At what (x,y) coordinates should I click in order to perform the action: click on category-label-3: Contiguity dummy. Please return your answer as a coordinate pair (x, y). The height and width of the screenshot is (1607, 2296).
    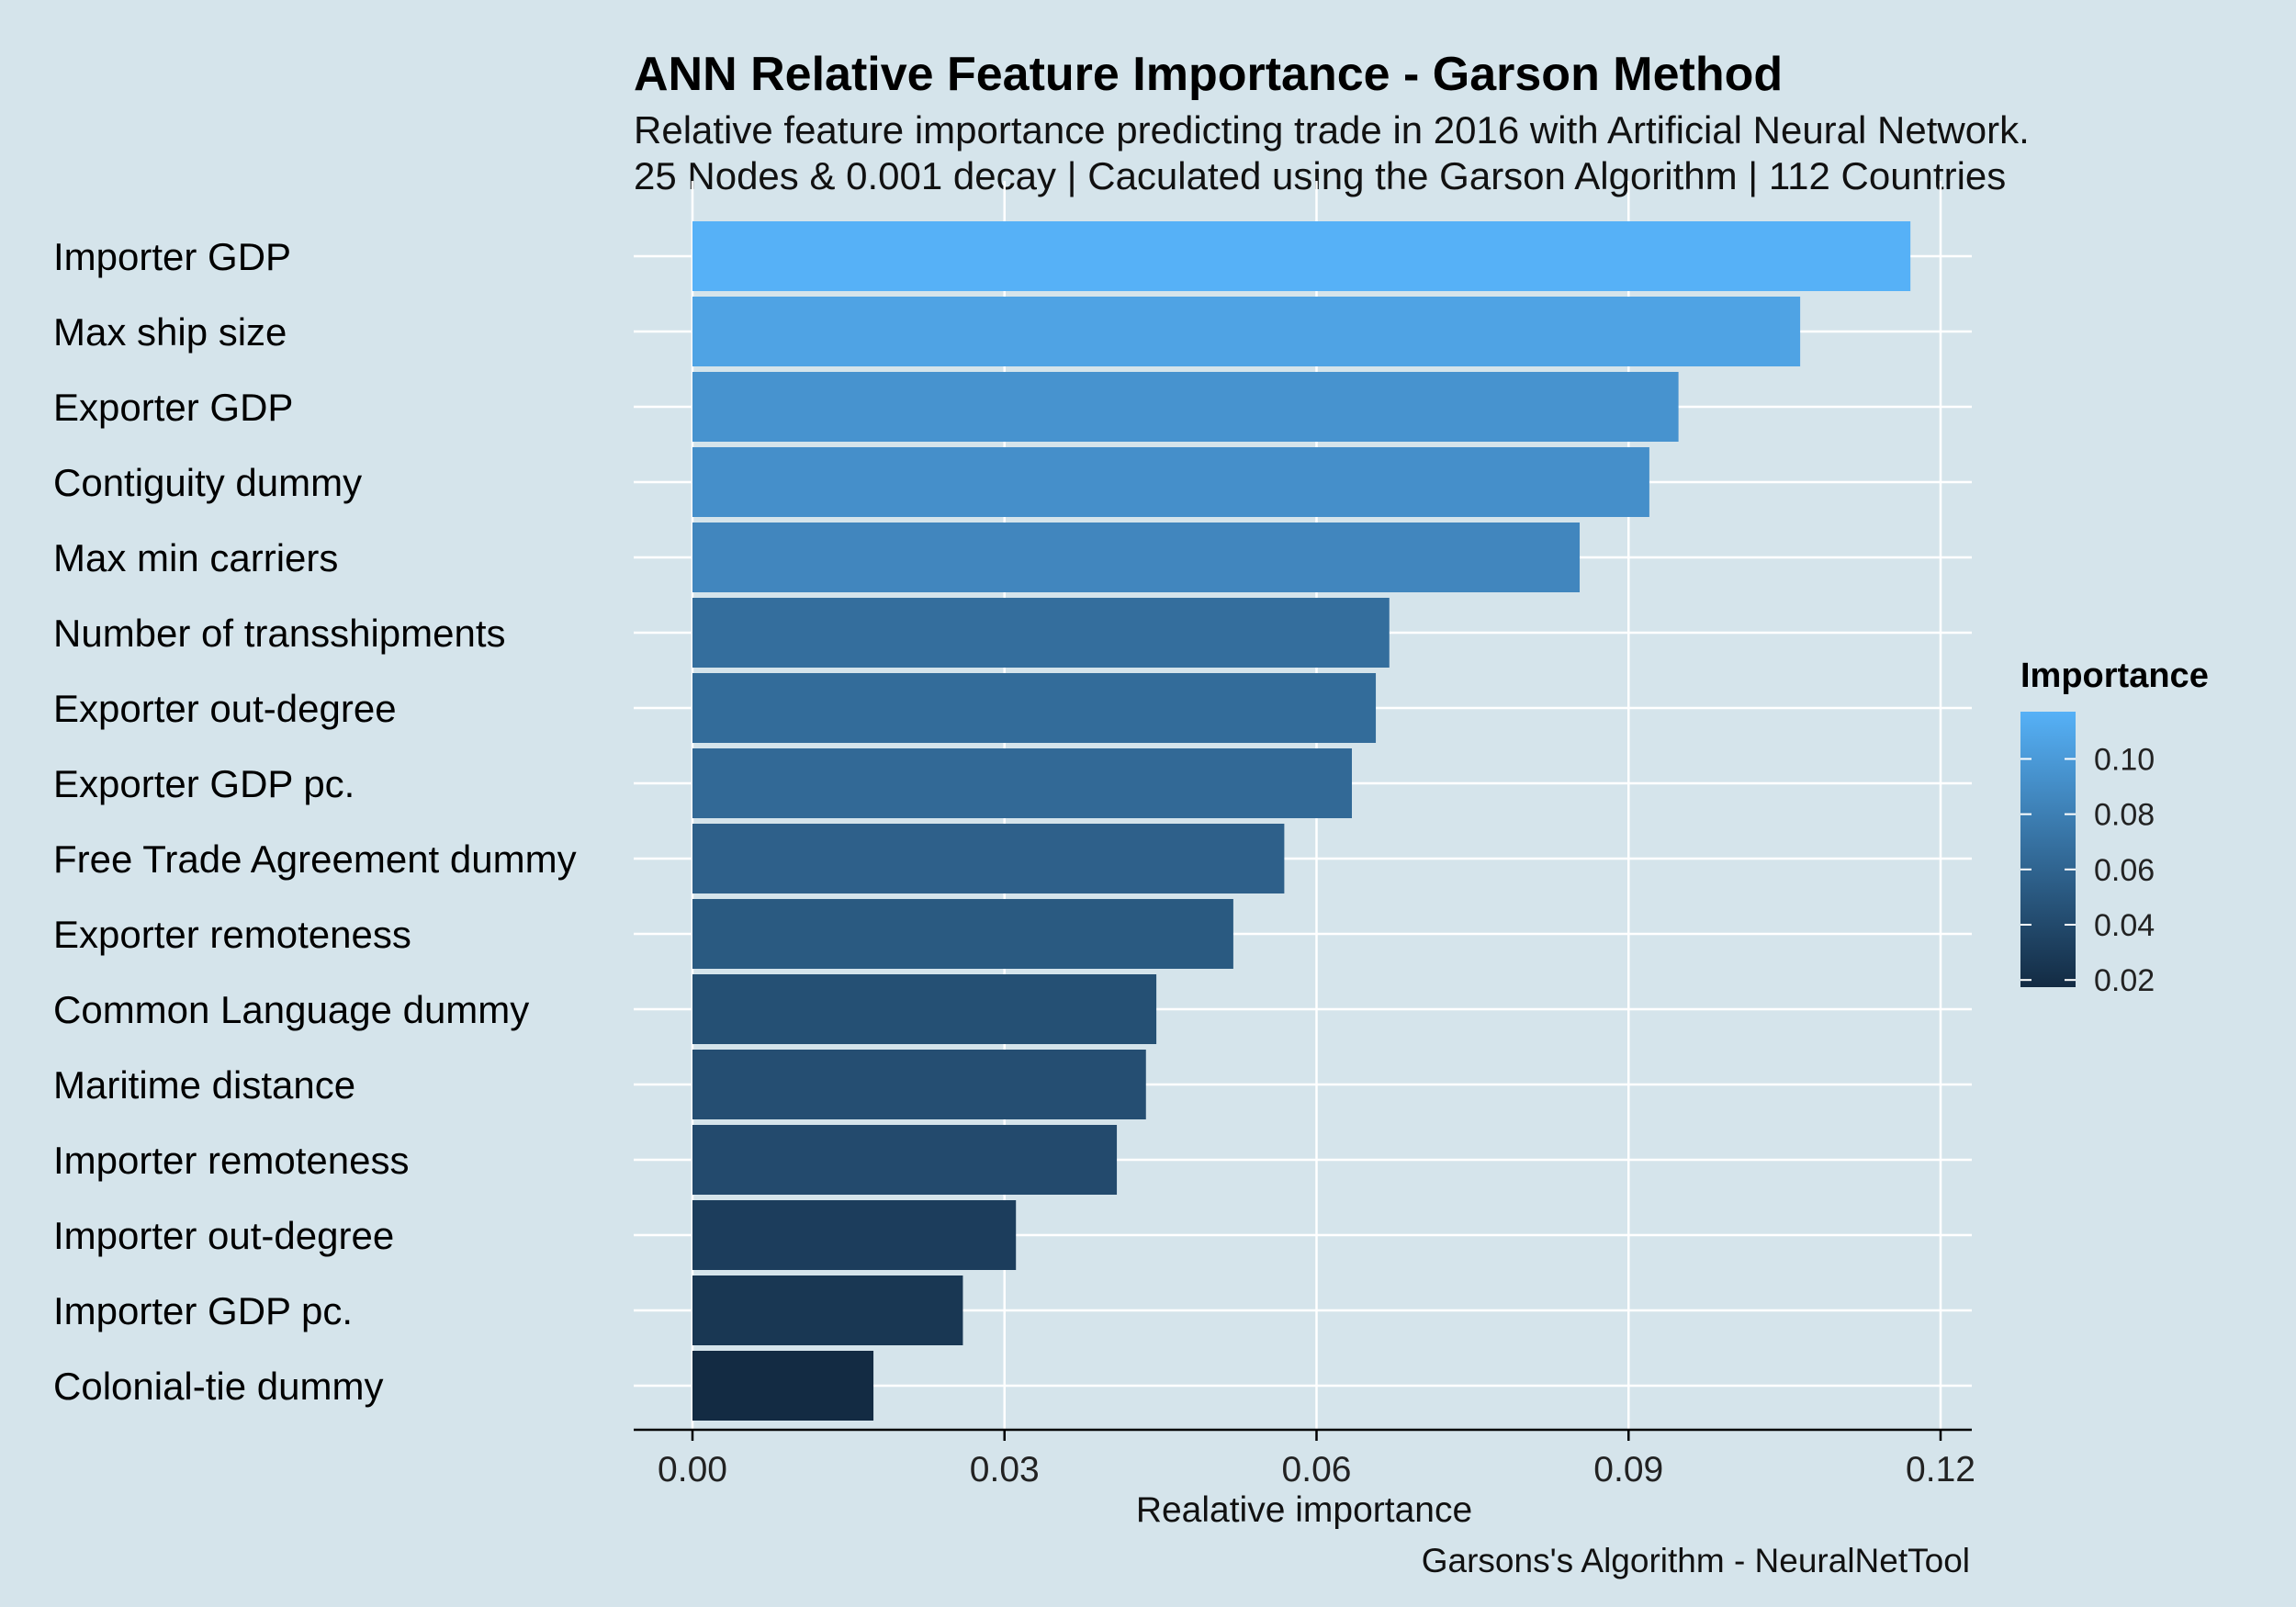
    Looking at the image, I should click on (208, 482).